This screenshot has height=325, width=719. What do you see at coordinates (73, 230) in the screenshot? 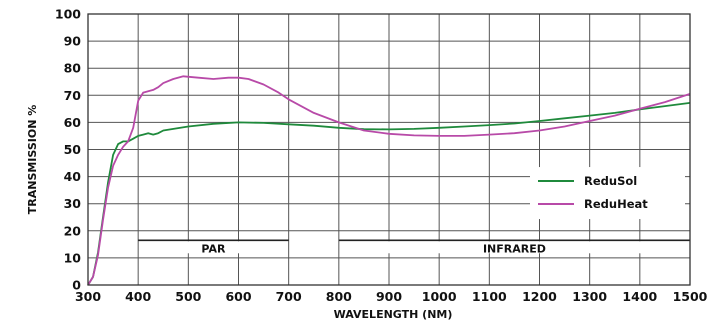
I see `y-tick-label: 20` at bounding box center [73, 230].